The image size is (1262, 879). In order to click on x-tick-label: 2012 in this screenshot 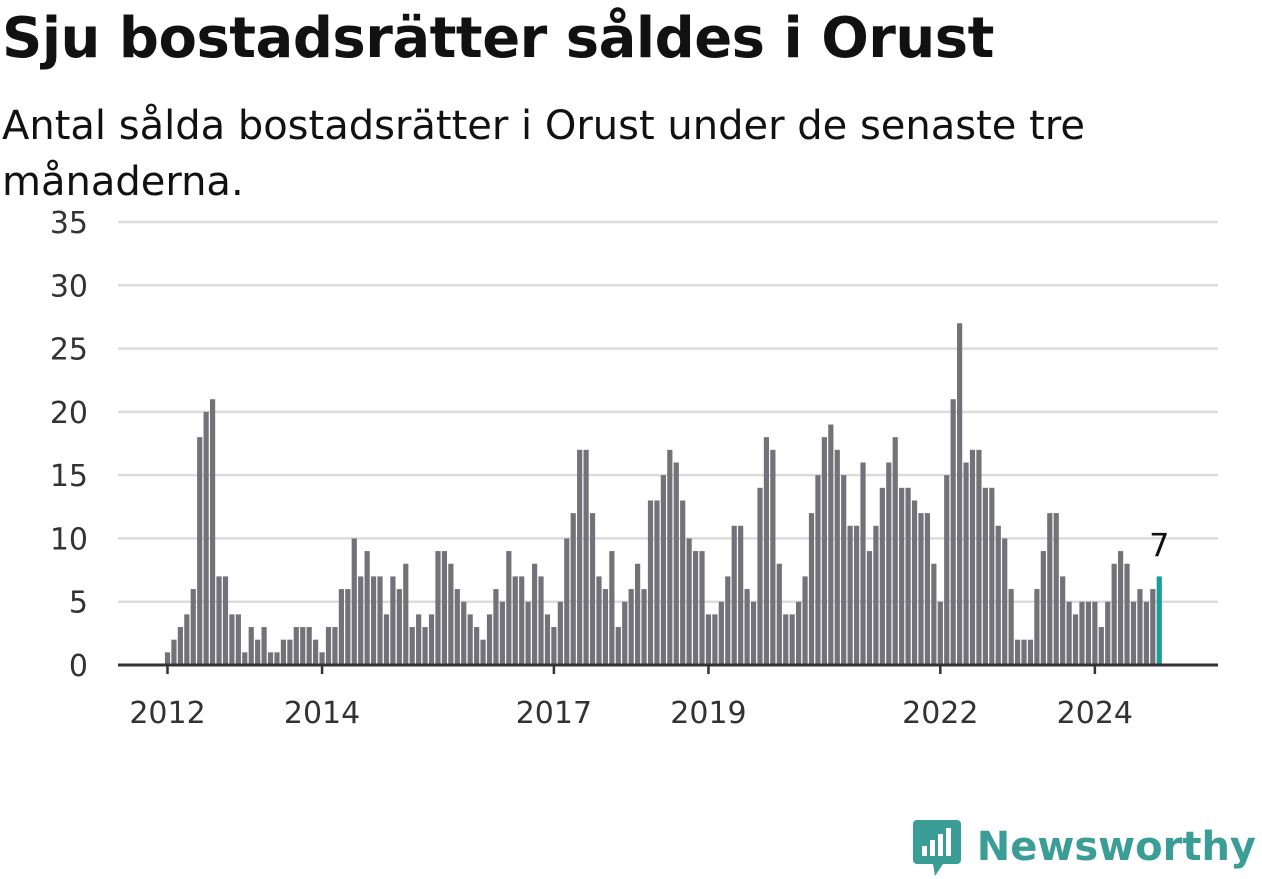, I will do `click(167, 713)`.